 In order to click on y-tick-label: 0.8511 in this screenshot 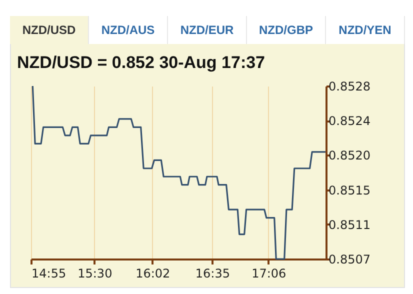, I will do `click(349, 225)`.